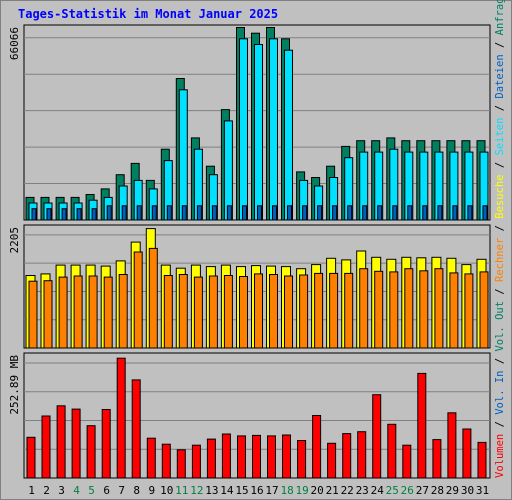 The width and height of the screenshot is (512, 500). Describe the element at coordinates (46, 490) in the screenshot. I see `x-tick-label: 2` at that location.